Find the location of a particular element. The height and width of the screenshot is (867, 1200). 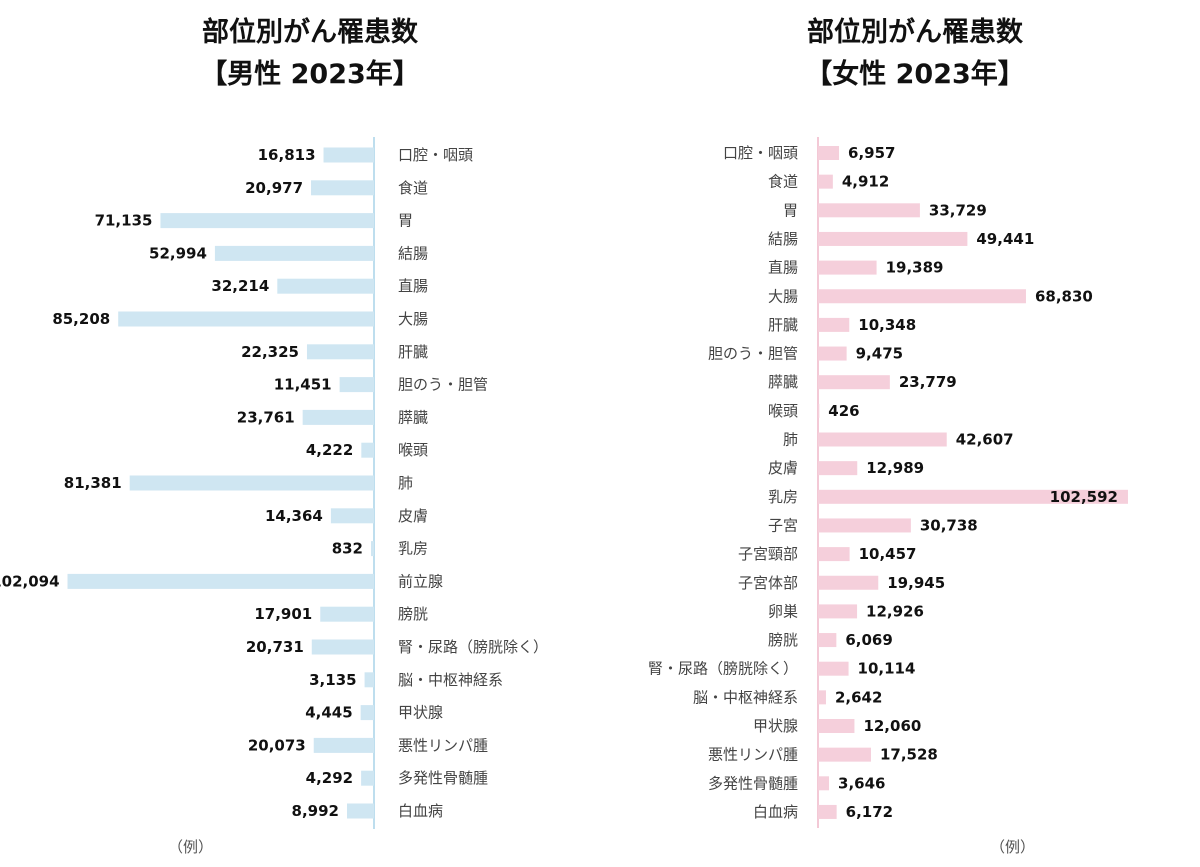

female-category-label: 子宮頸部 is located at coordinates (768, 554).